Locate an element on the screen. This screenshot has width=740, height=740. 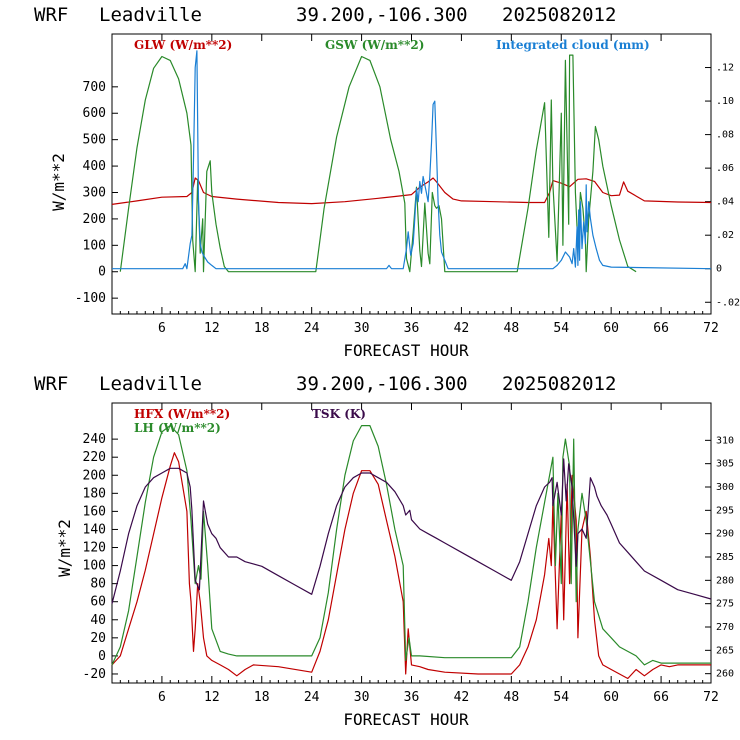
y2-tick-label: 280 is located at coordinates (725, 580).